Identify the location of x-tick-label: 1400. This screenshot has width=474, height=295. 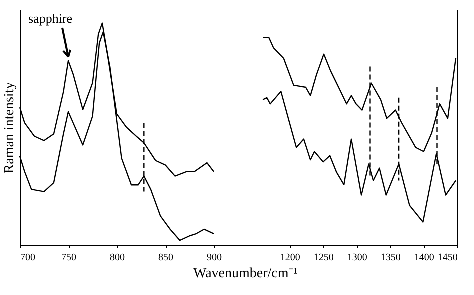
(424, 258).